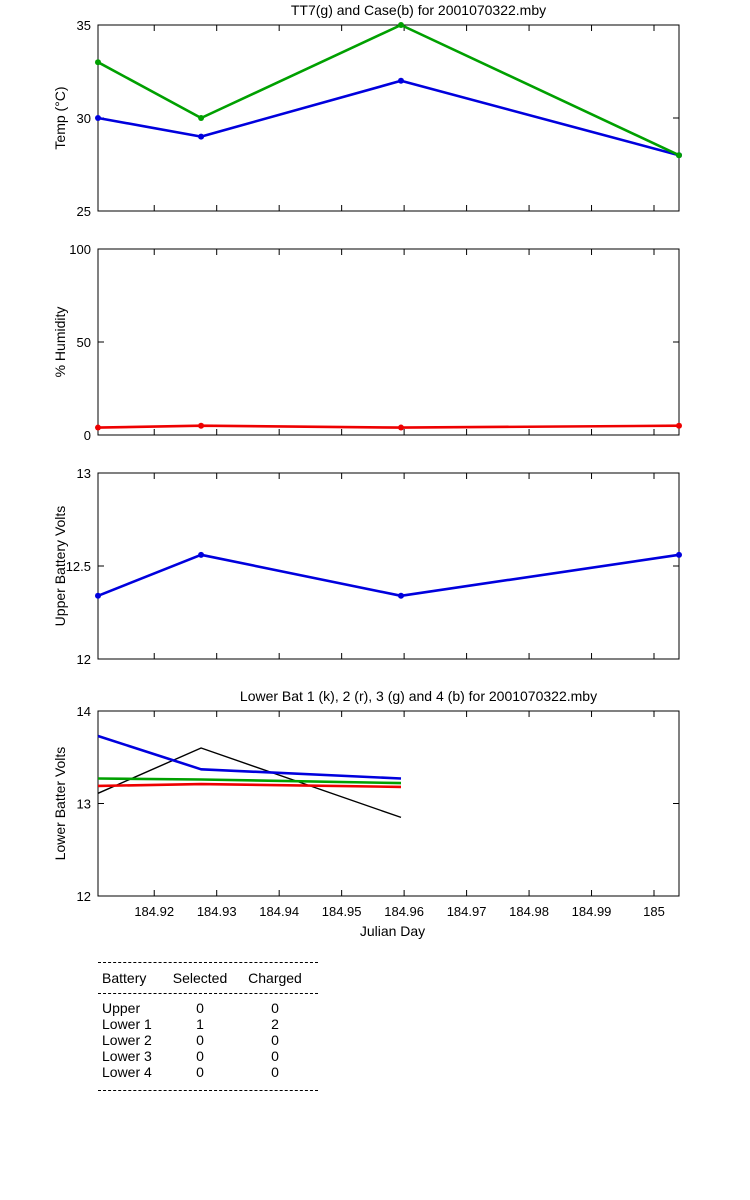  What do you see at coordinates (84, 25) in the screenshot?
I see `y-tick-label: 35` at bounding box center [84, 25].